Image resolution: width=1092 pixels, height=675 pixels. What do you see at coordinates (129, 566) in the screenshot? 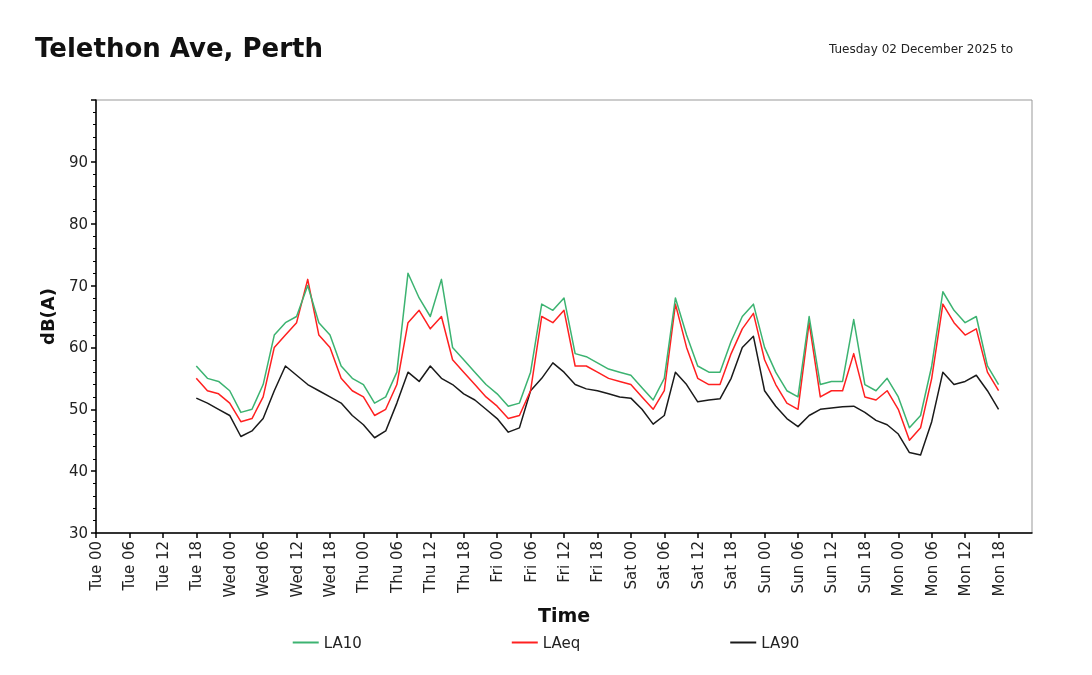
I see `x-tick-label: Tue 06` at bounding box center [129, 566].